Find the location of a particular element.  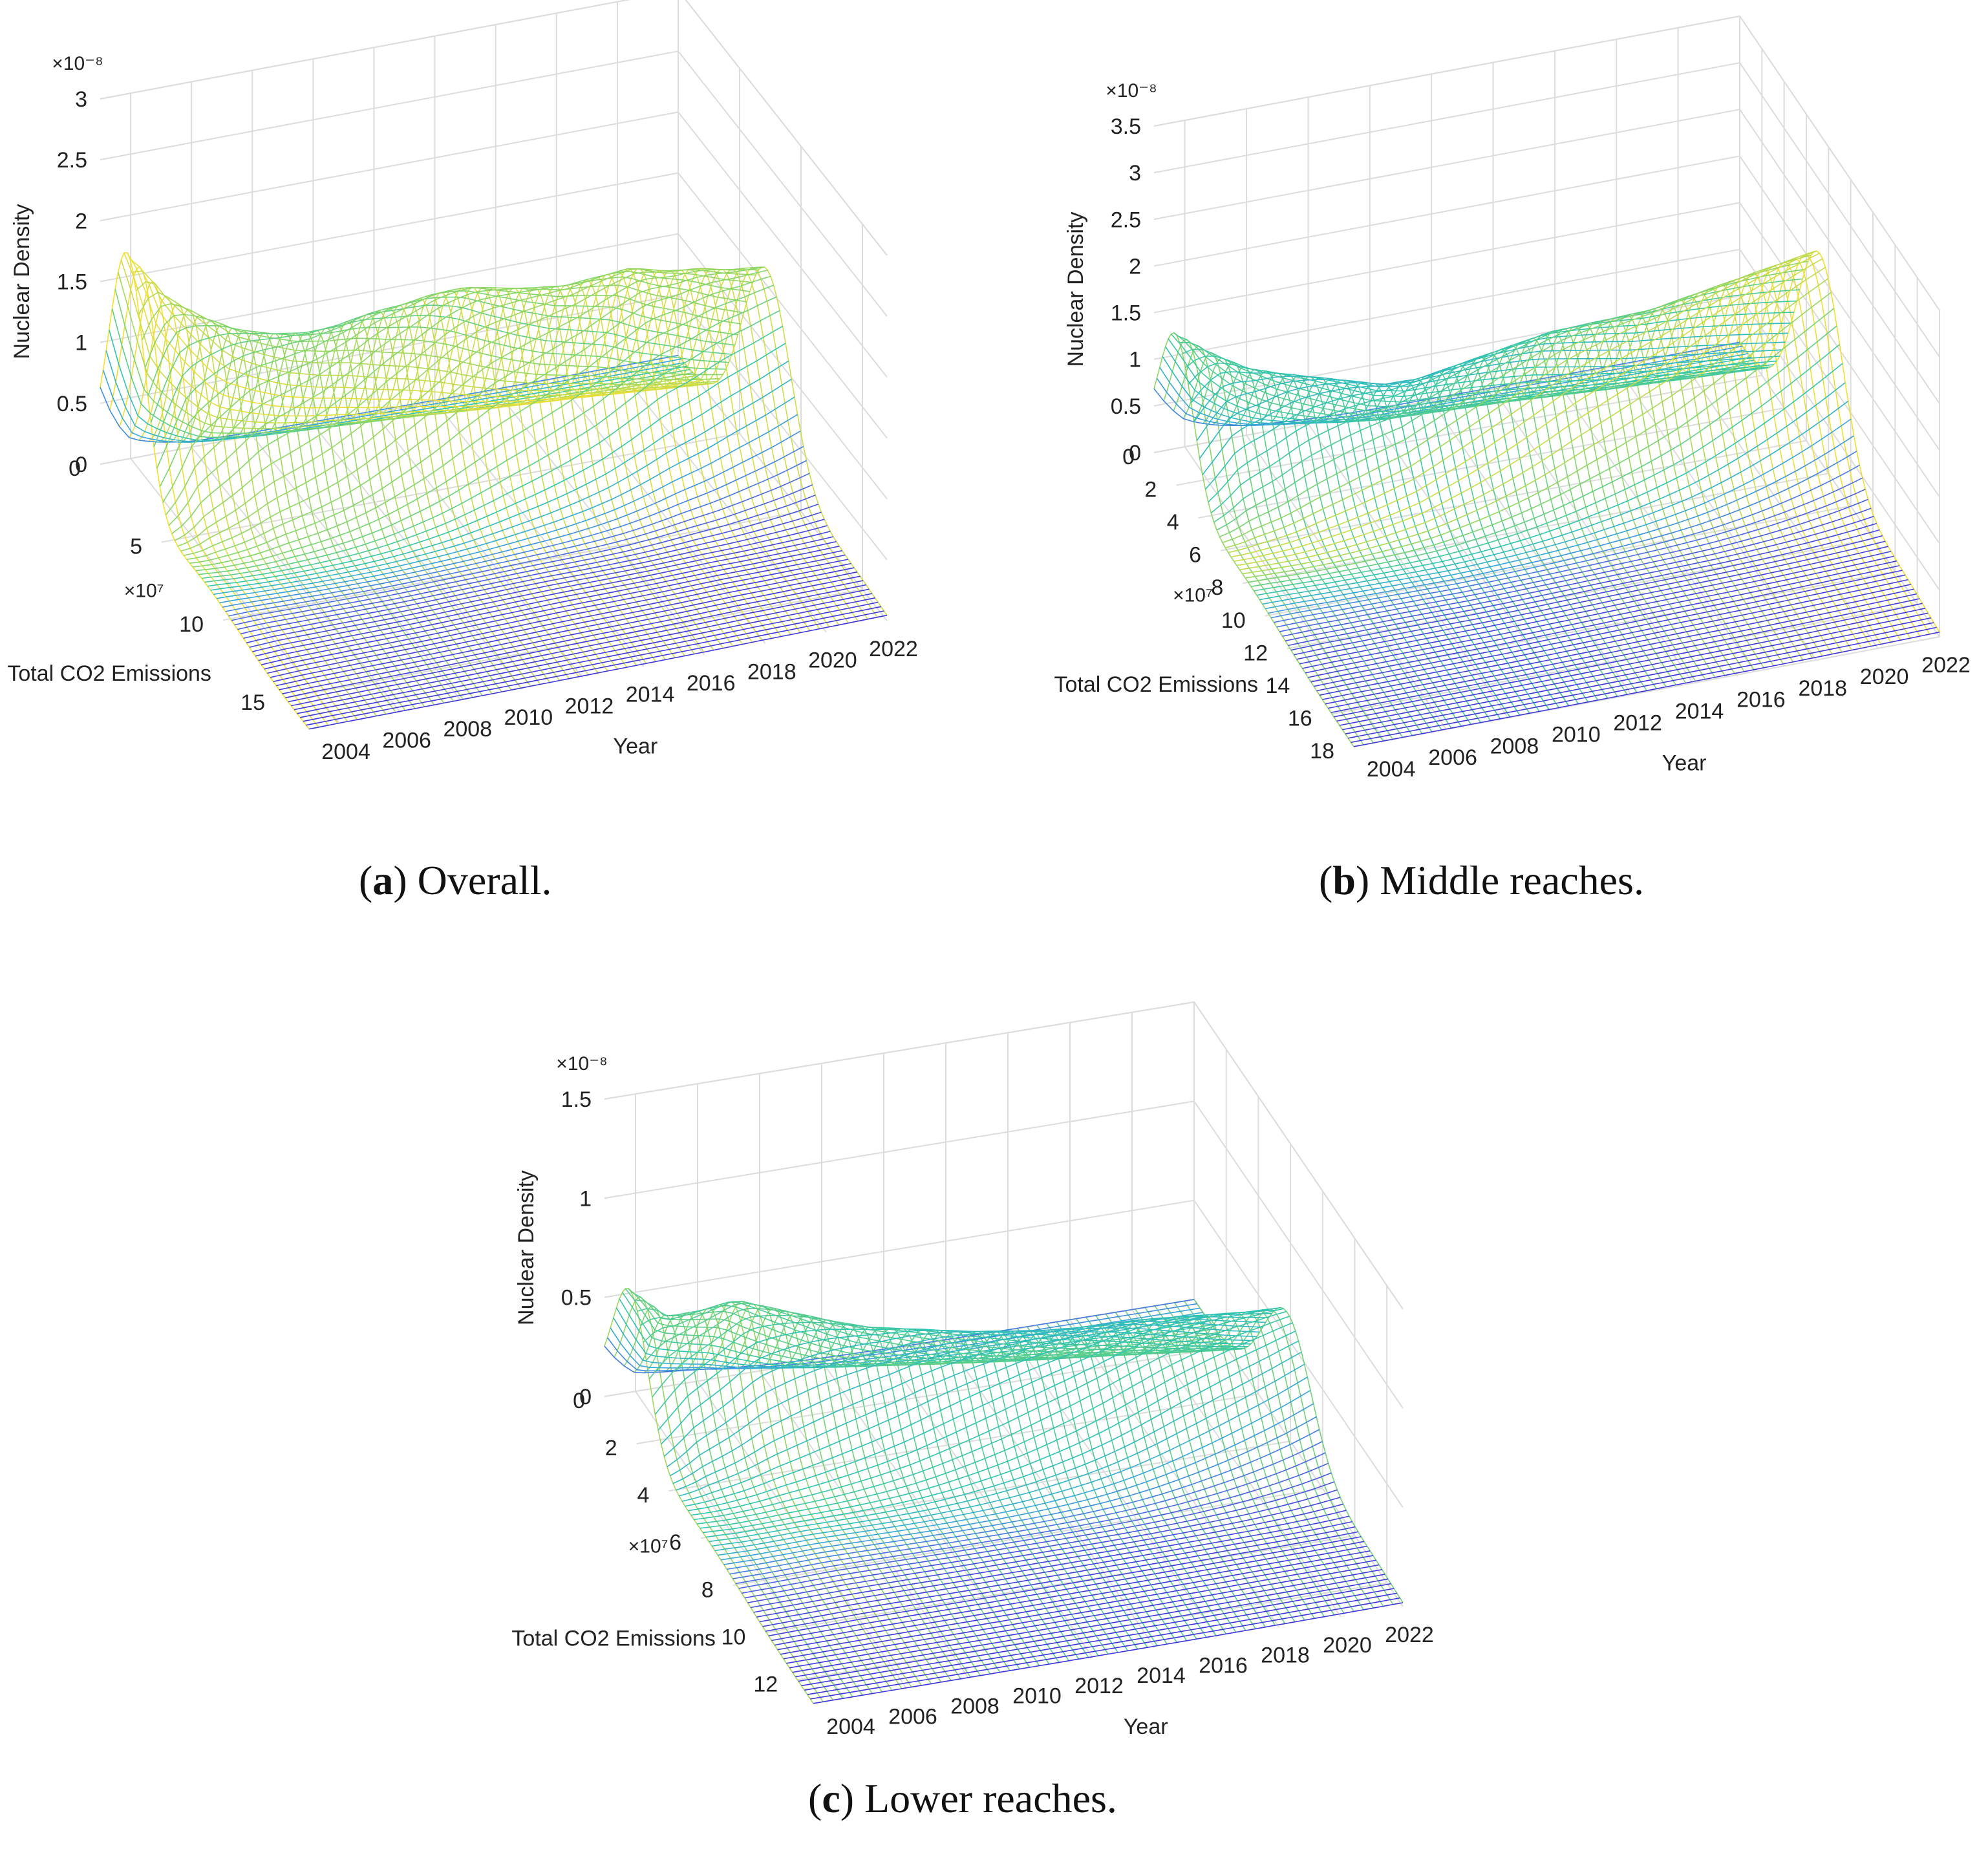

z-gridline is located at coordinates (494, 128).